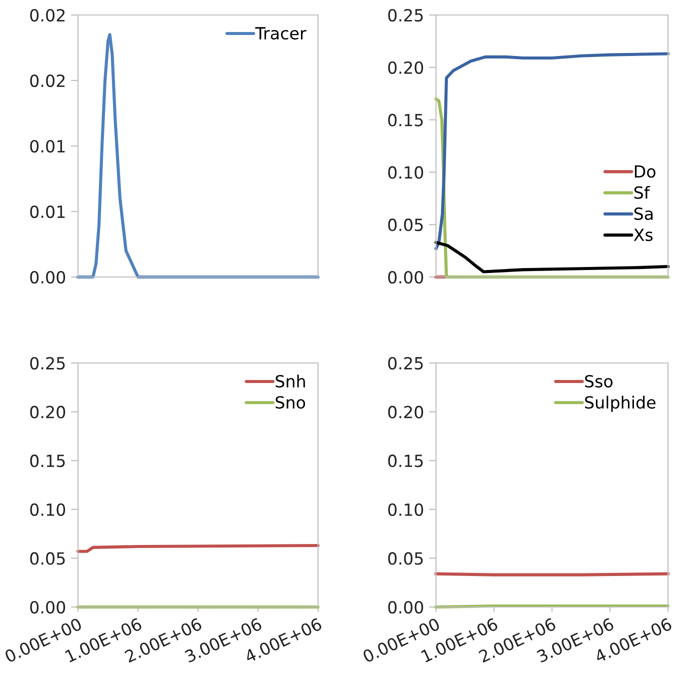  Describe the element at coordinates (645, 171) in the screenshot. I see `legend-label: Do` at that location.